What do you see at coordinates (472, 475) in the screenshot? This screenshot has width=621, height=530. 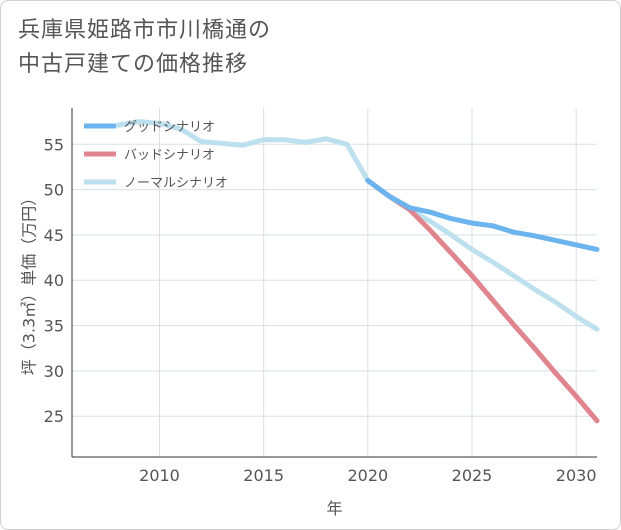 I see `x-tick-label: 2025` at bounding box center [472, 475].